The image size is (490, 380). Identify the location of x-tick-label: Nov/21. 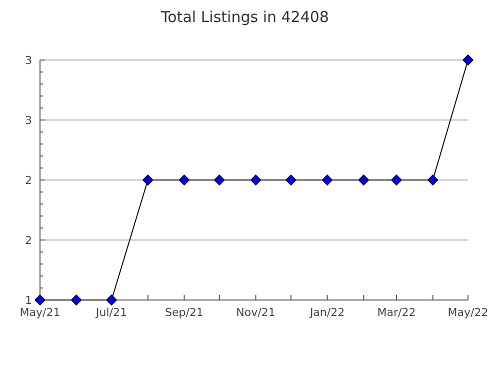
(256, 312).